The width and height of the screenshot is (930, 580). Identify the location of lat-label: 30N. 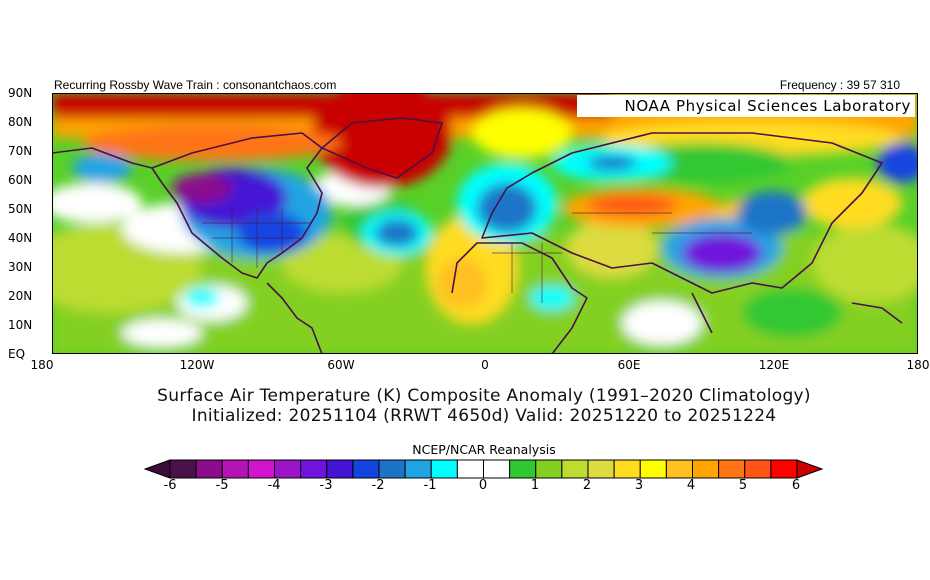
(20, 267).